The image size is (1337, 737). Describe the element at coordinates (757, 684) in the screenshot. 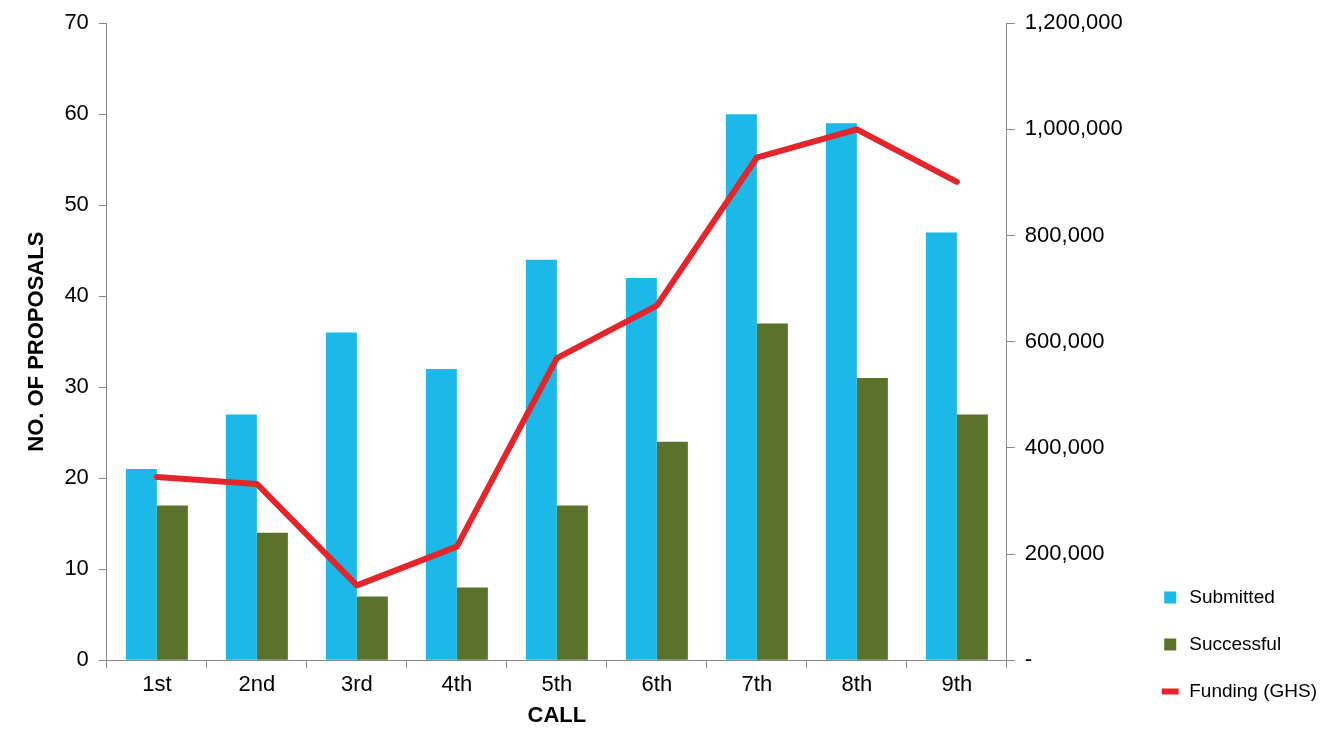

I see `x-tick-label: 7th` at that location.